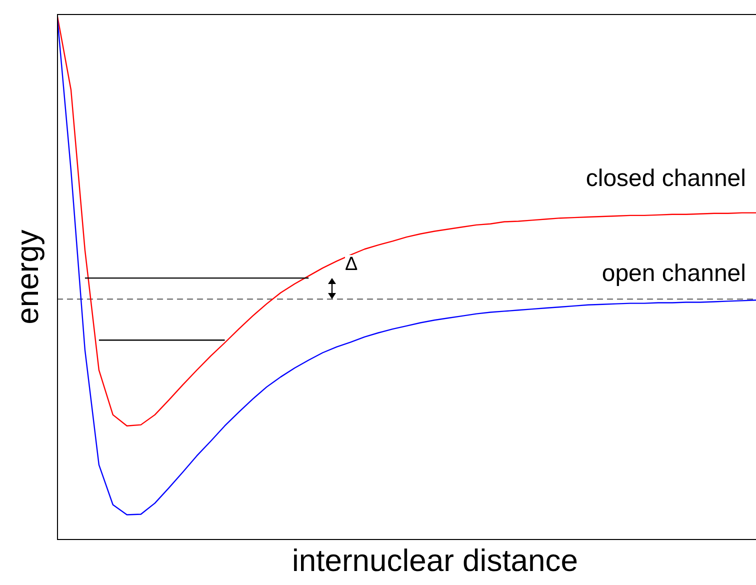 Image resolution: width=756 pixels, height=585 pixels. I want to click on annotation: Δ, so click(351, 264).